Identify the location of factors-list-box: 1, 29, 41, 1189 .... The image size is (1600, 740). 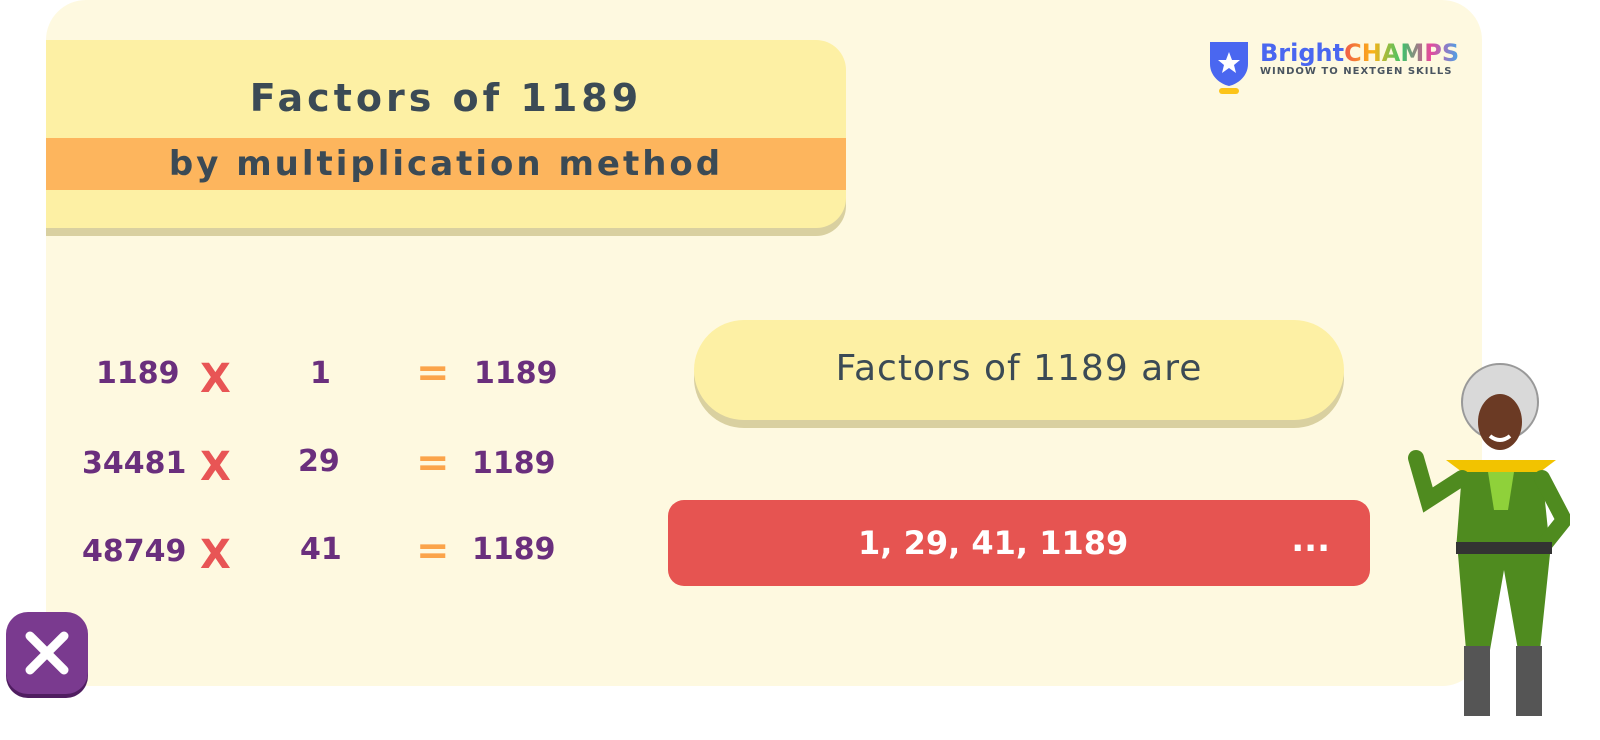
(1019, 543).